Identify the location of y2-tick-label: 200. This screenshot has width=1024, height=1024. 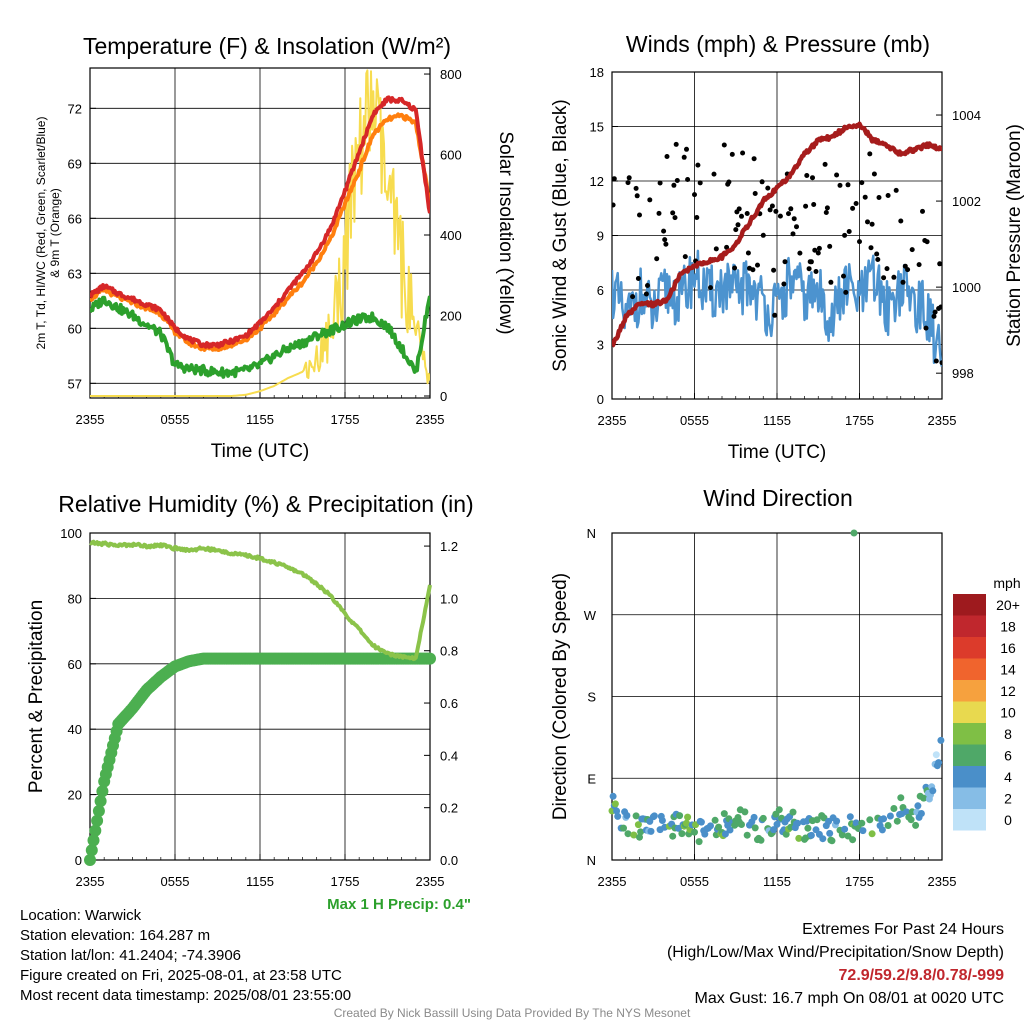
(451, 316).